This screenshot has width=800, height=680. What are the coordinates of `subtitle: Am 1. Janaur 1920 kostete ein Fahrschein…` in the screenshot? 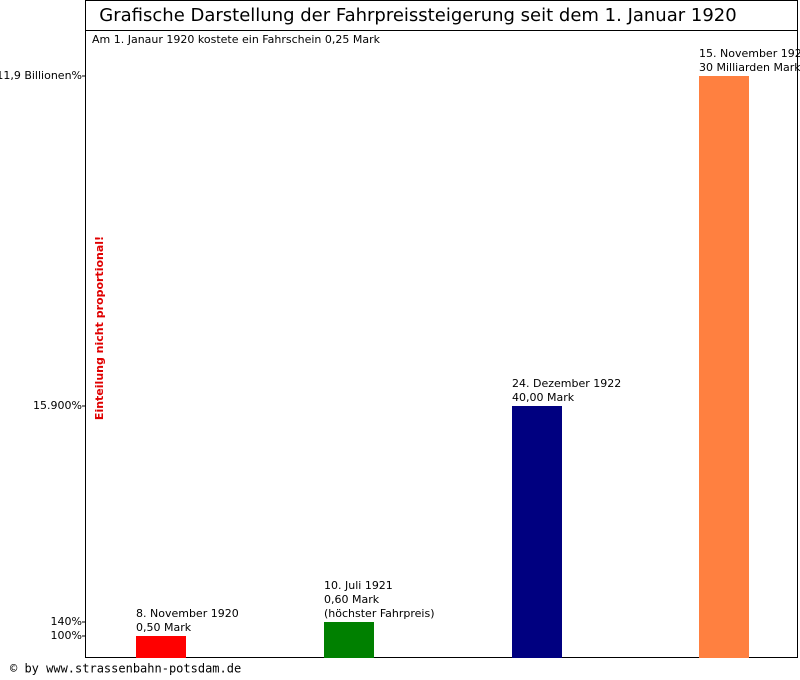 It's located at (236, 39).